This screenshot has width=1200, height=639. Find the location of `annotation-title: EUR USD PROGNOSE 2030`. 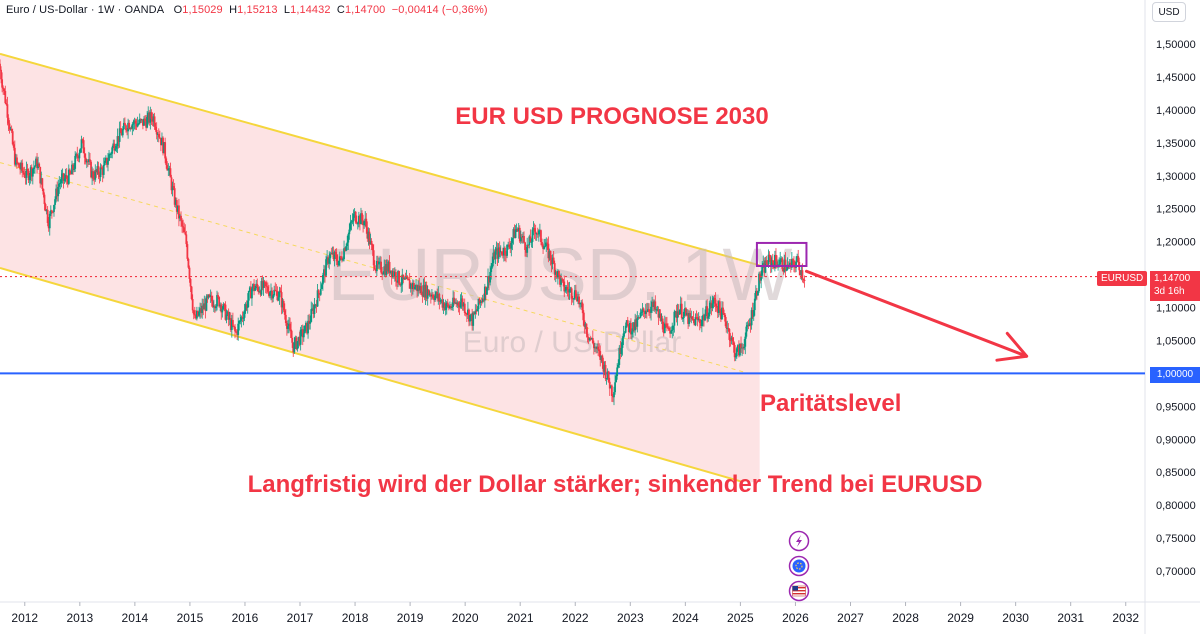

annotation-title: EUR USD PROGNOSE 2030 is located at coordinates (611, 116).